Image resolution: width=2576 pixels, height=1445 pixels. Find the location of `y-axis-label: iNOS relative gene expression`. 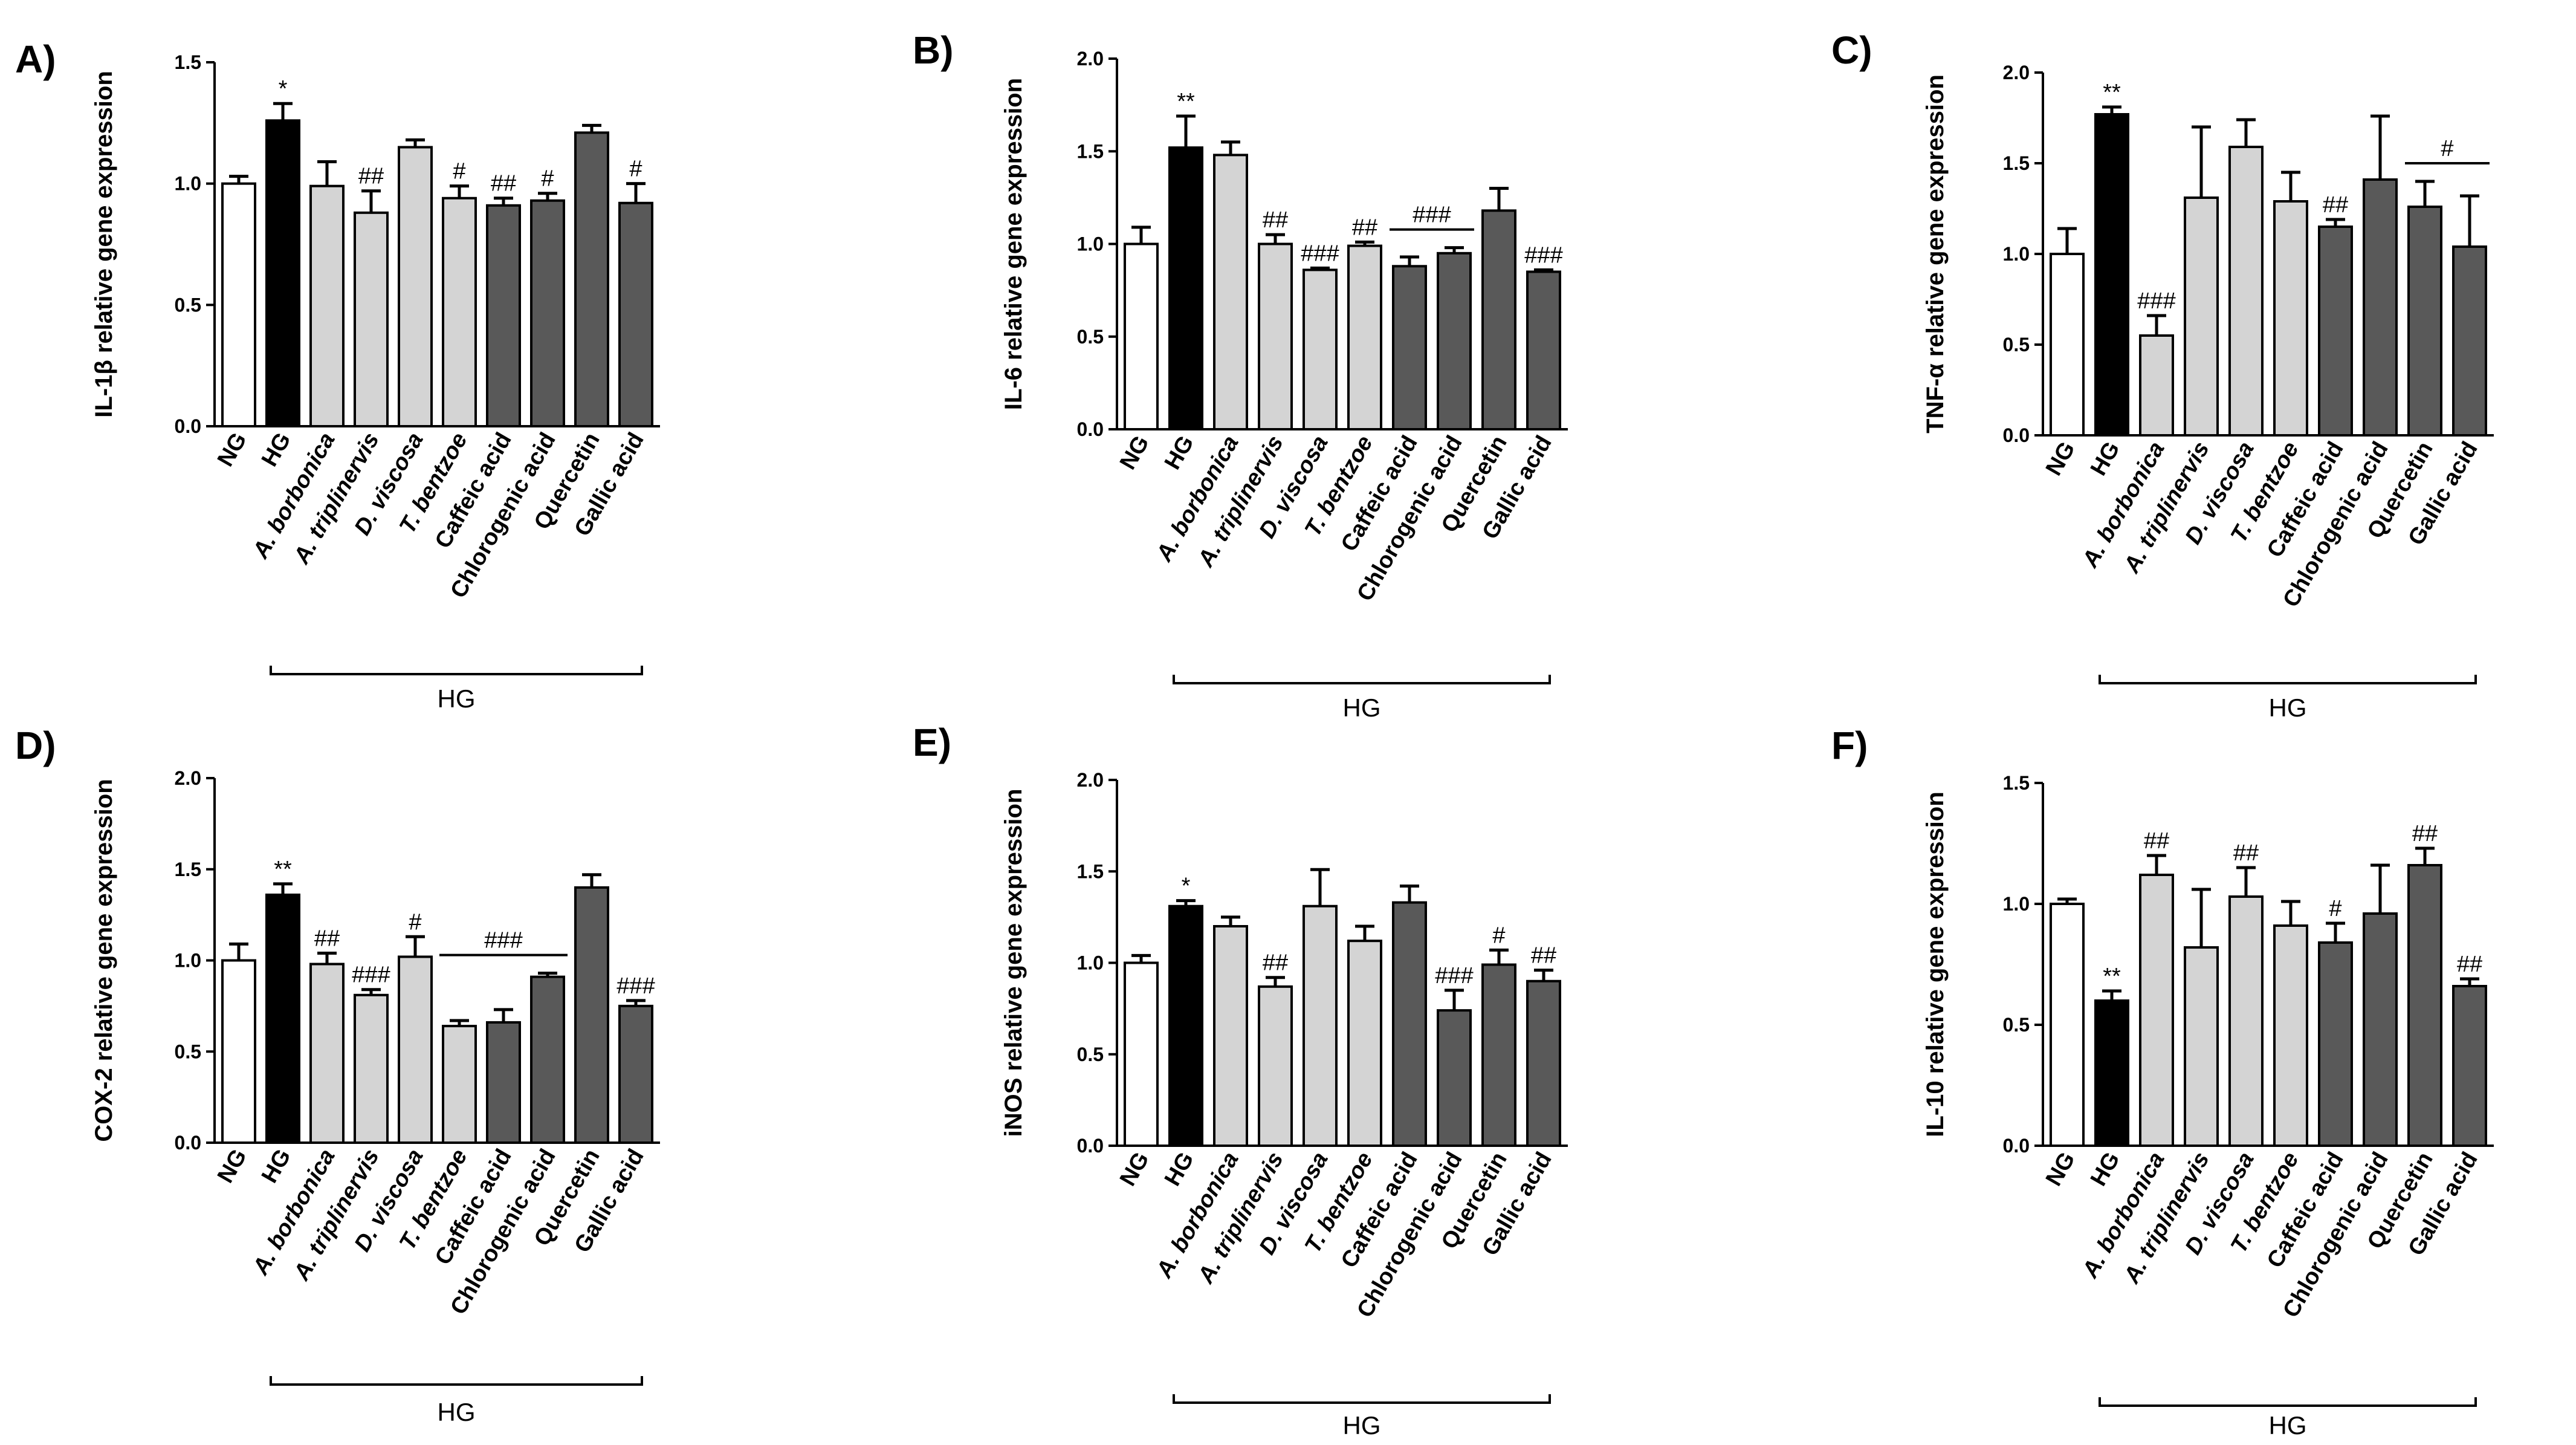

y-axis-label: iNOS relative gene expression is located at coordinates (1013, 963).